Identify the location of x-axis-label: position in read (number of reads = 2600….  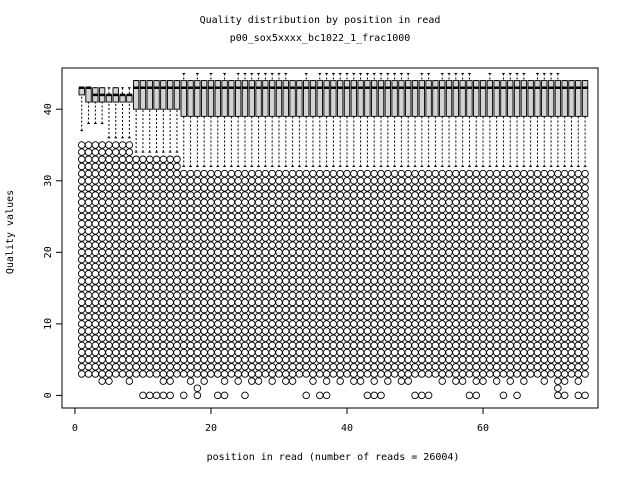
(333, 457).